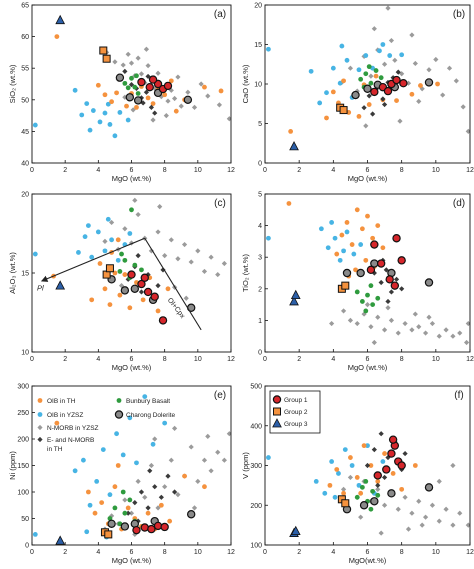  What do you see at coordinates (260, 289) in the screenshot?
I see `y-tick-label: 2` at bounding box center [260, 289].